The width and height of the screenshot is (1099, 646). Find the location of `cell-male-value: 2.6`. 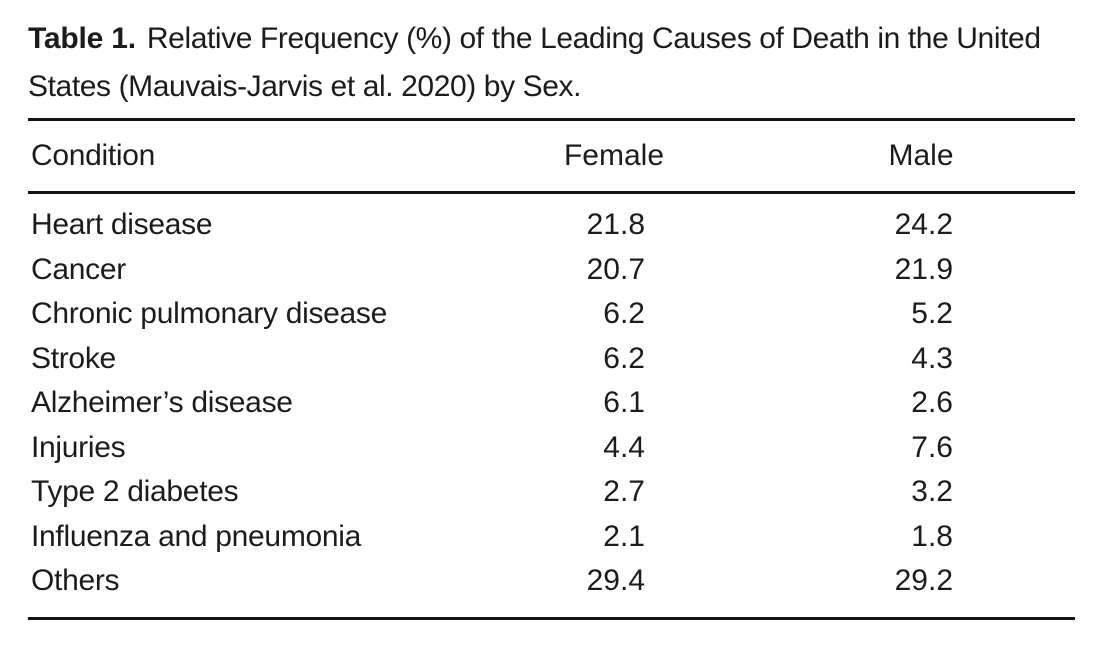

cell-male-value: 2.6 is located at coordinates (932, 403).